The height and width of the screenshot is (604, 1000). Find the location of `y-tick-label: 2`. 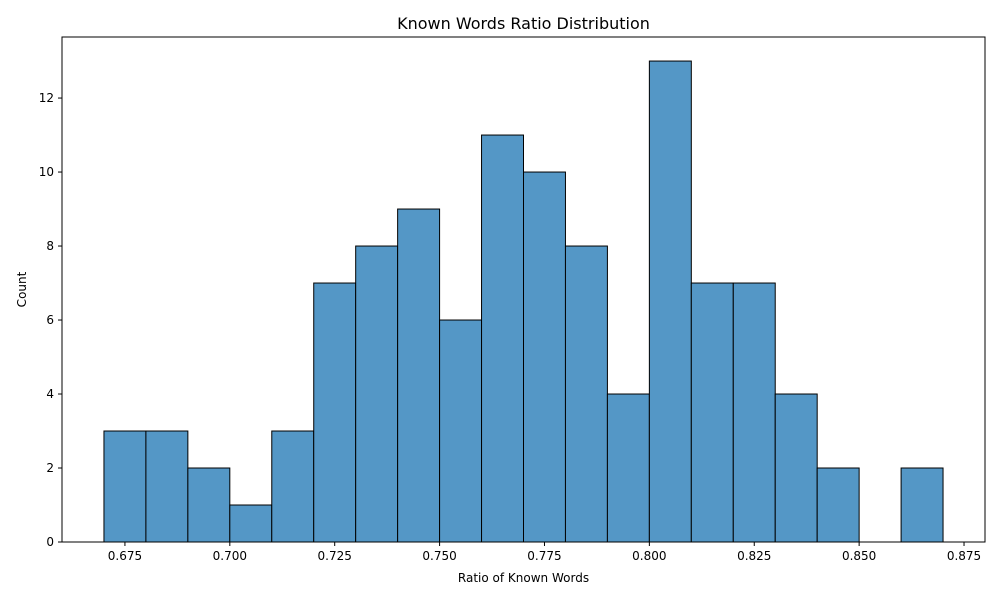

y-tick-label: 2 is located at coordinates (50, 468).